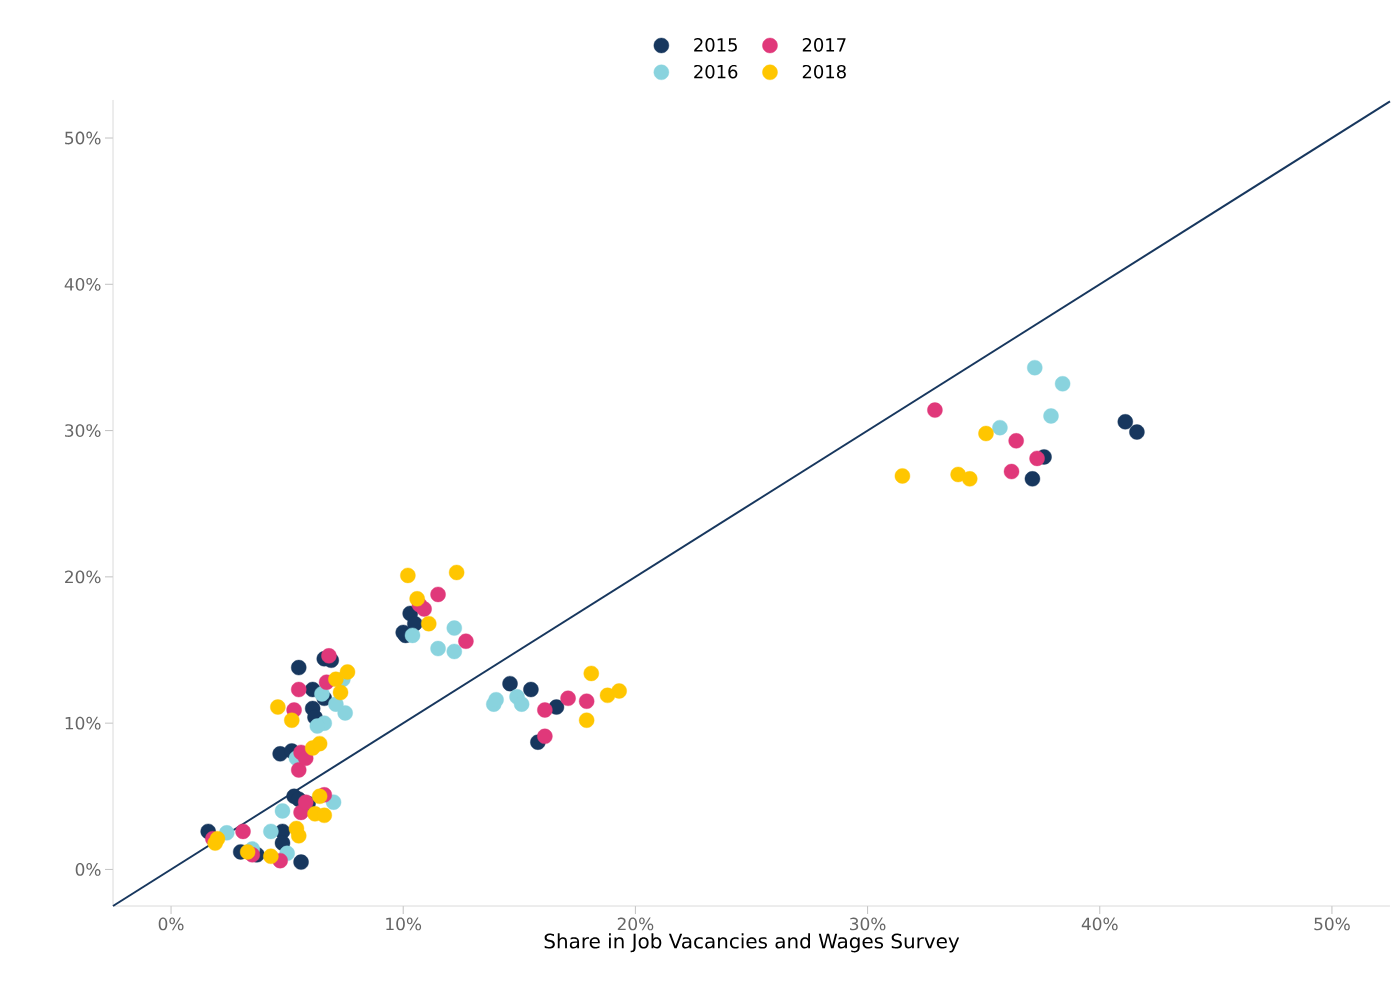  What do you see at coordinates (752, 943) in the screenshot?
I see `x-axis-title: Share in Job Vacancies and Wages Survey` at bounding box center [752, 943].